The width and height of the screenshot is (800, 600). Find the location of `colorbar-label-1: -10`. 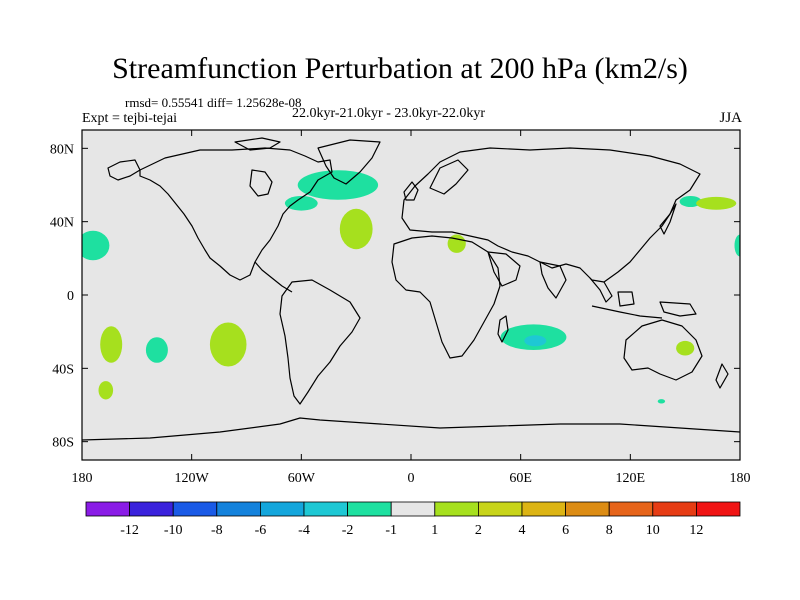

colorbar-label-1: -10 is located at coordinates (173, 530).